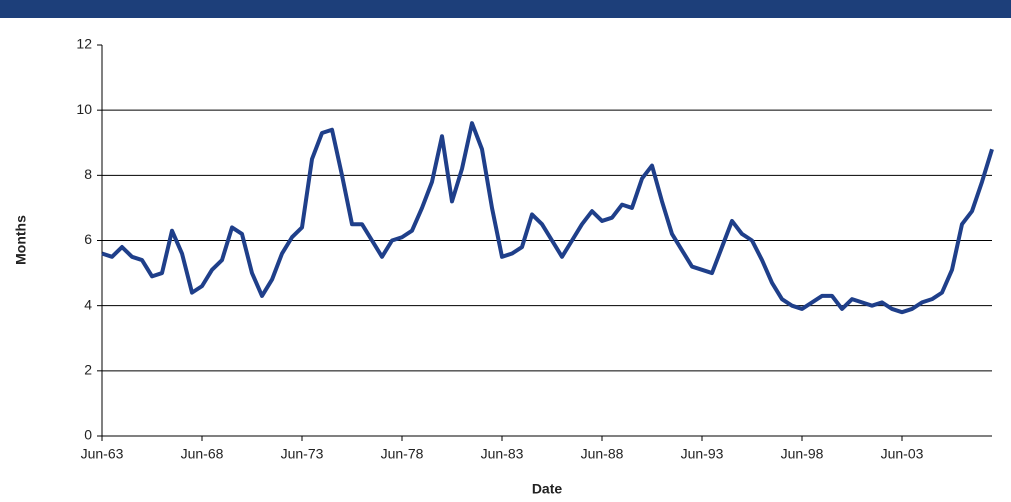 The width and height of the screenshot is (1011, 502). What do you see at coordinates (84, 109) in the screenshot?
I see `y-tick-label: 10` at bounding box center [84, 109].